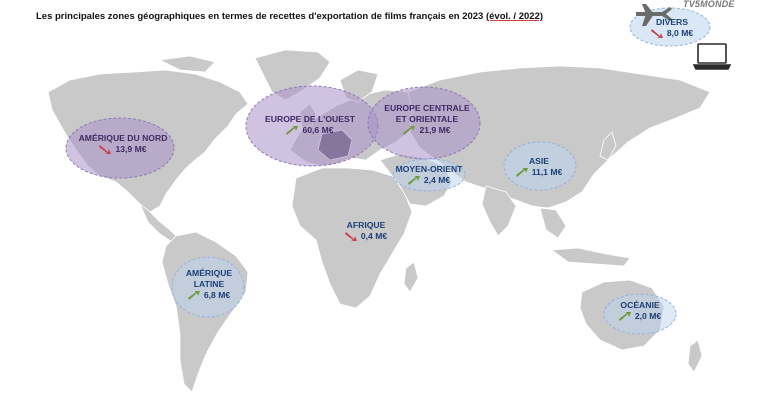 The height and width of the screenshot is (402, 764). Describe the element at coordinates (123, 138) in the screenshot. I see `zone-name: AMÉRIQUE DU NORD` at that location.